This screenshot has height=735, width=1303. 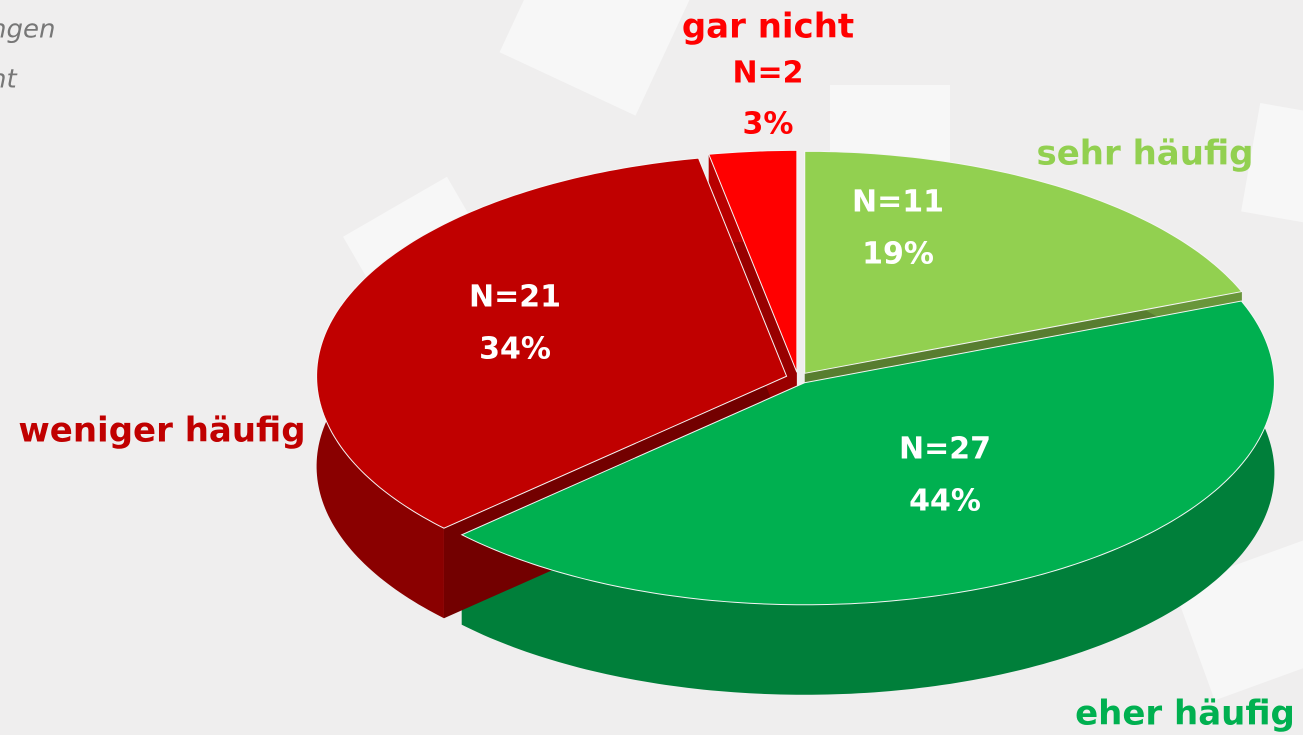 What do you see at coordinates (945, 449) in the screenshot?
I see `count-label: N=27` at bounding box center [945, 449].